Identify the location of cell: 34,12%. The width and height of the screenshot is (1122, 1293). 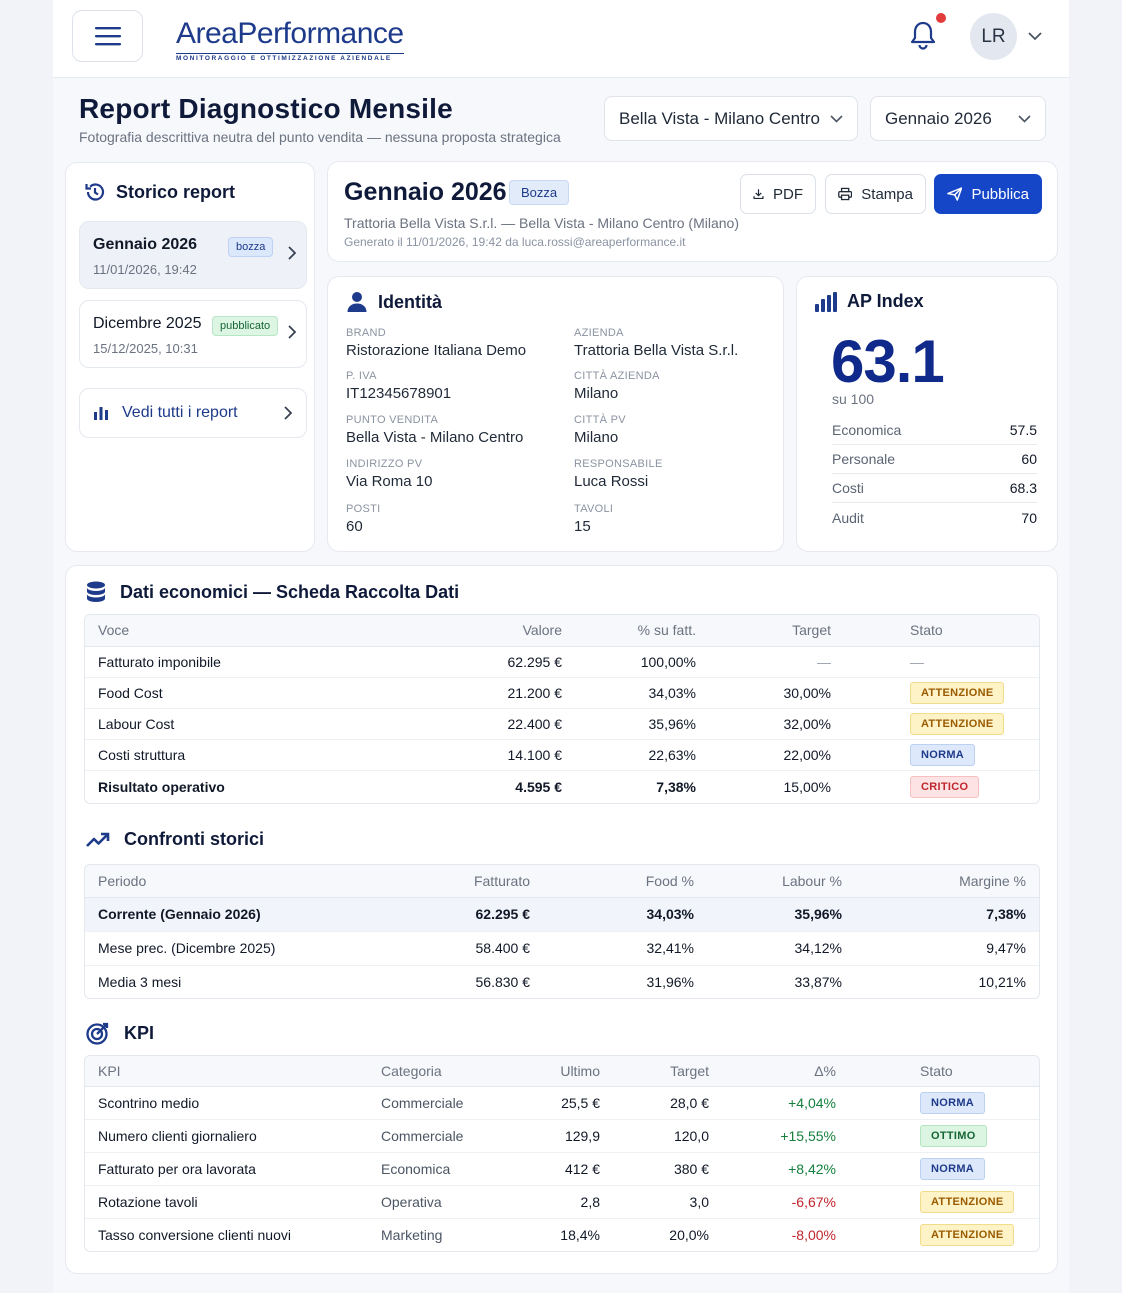
(781, 948).